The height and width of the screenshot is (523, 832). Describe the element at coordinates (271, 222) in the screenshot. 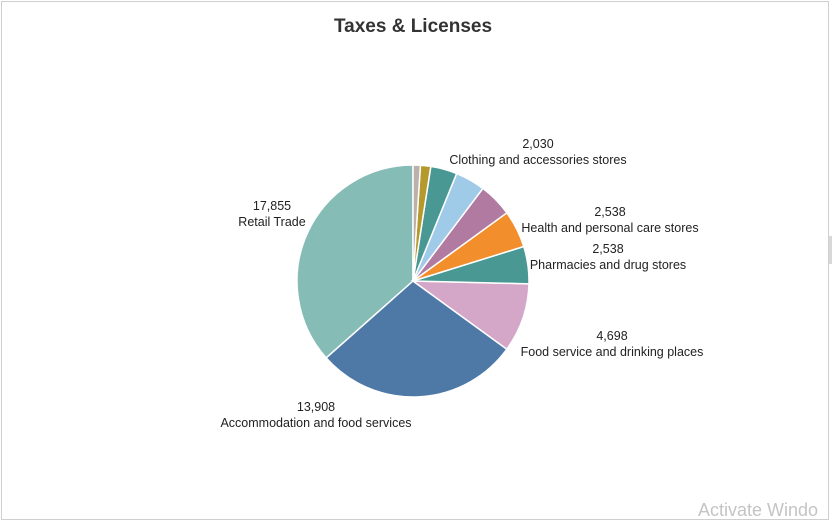

I see `slice-category-label: Retail Trade` at that location.